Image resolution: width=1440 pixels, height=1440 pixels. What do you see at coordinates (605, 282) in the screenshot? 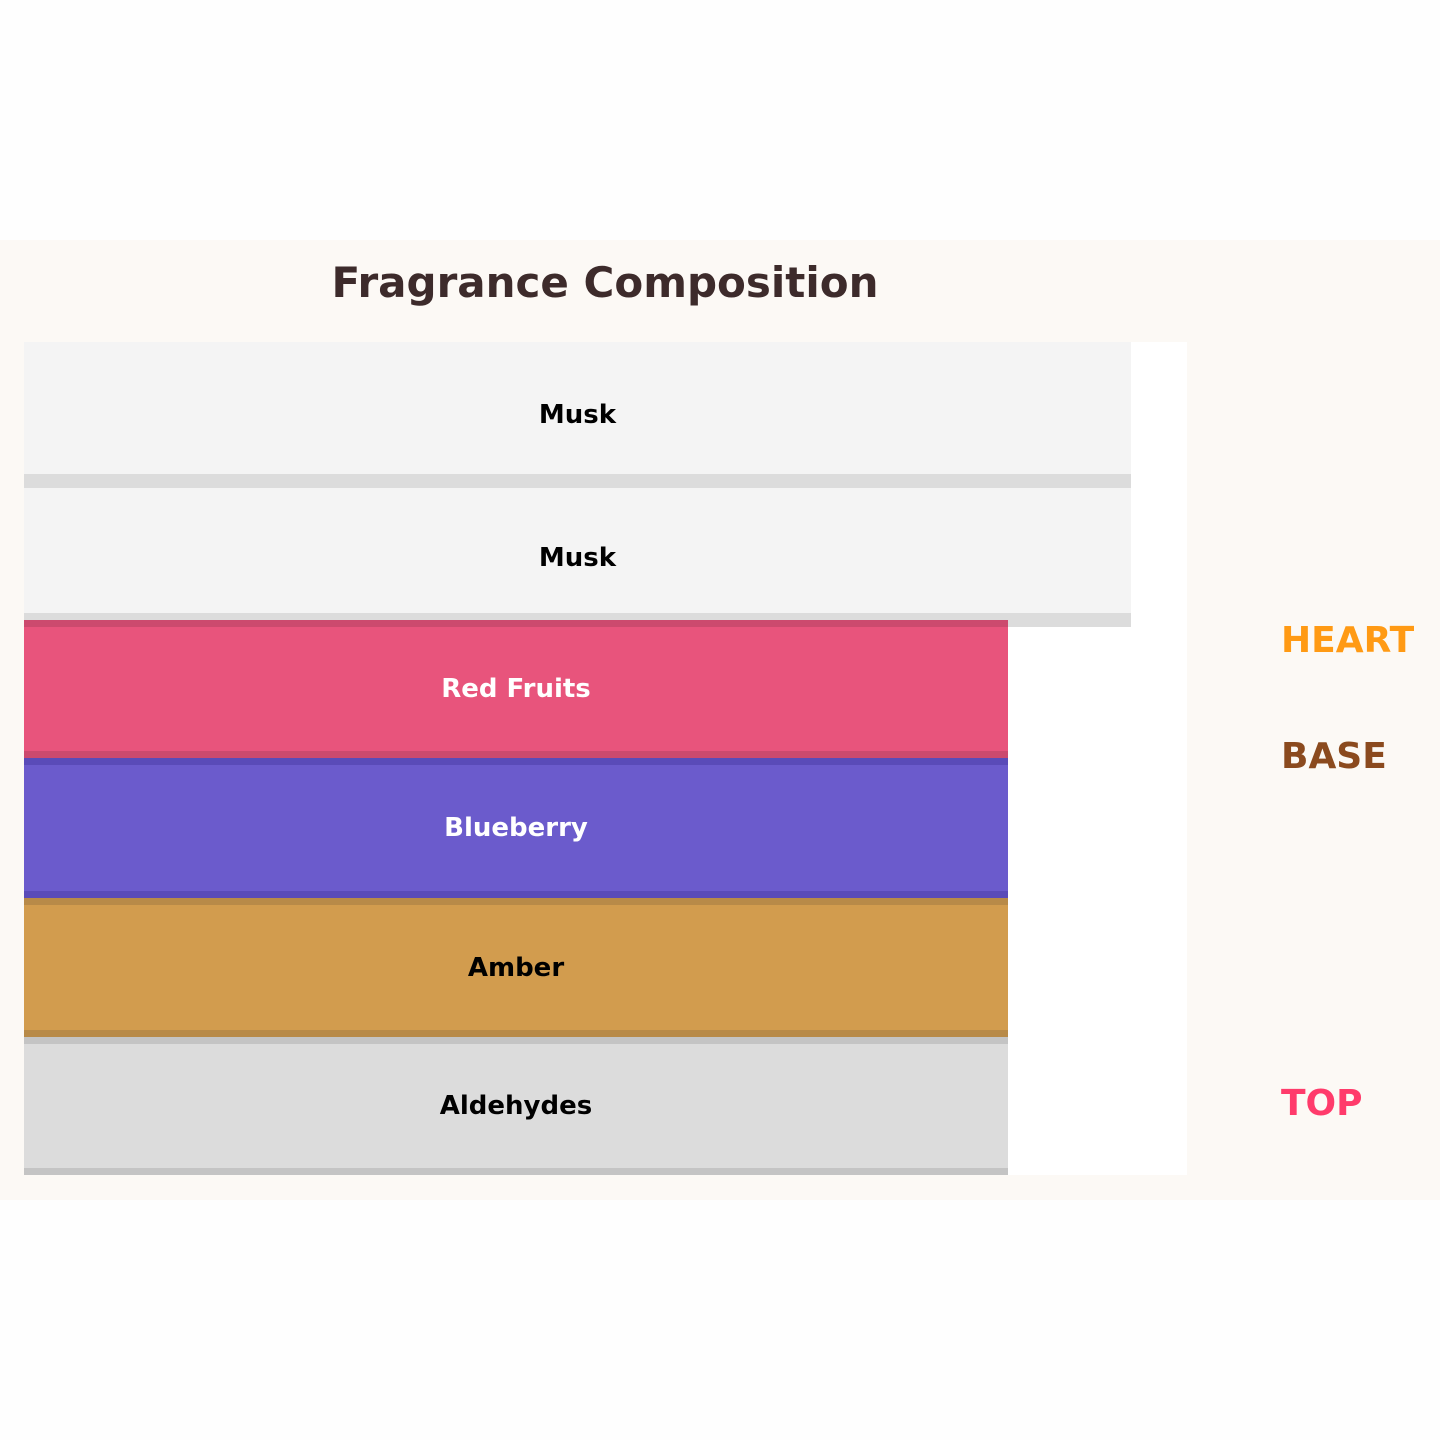
I see `chart-title: Fragrance Composition` at bounding box center [605, 282].